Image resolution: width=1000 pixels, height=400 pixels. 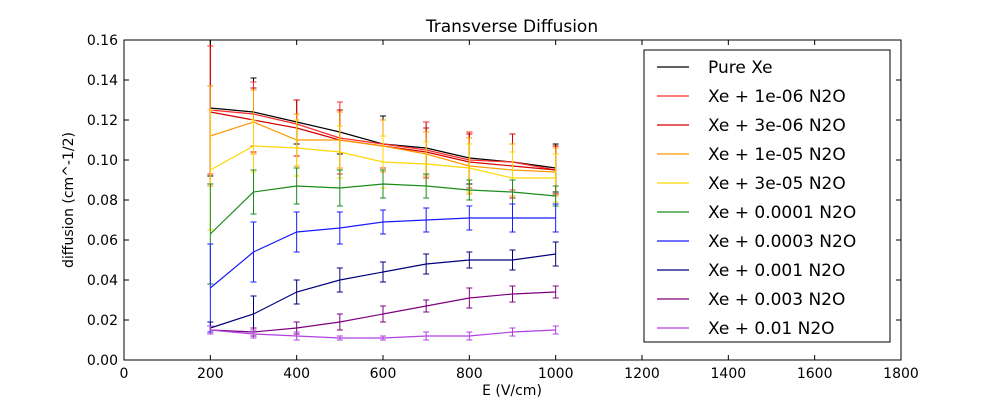 What do you see at coordinates (102, 81) in the screenshot?
I see `y-tick-label: 0.14` at bounding box center [102, 81].